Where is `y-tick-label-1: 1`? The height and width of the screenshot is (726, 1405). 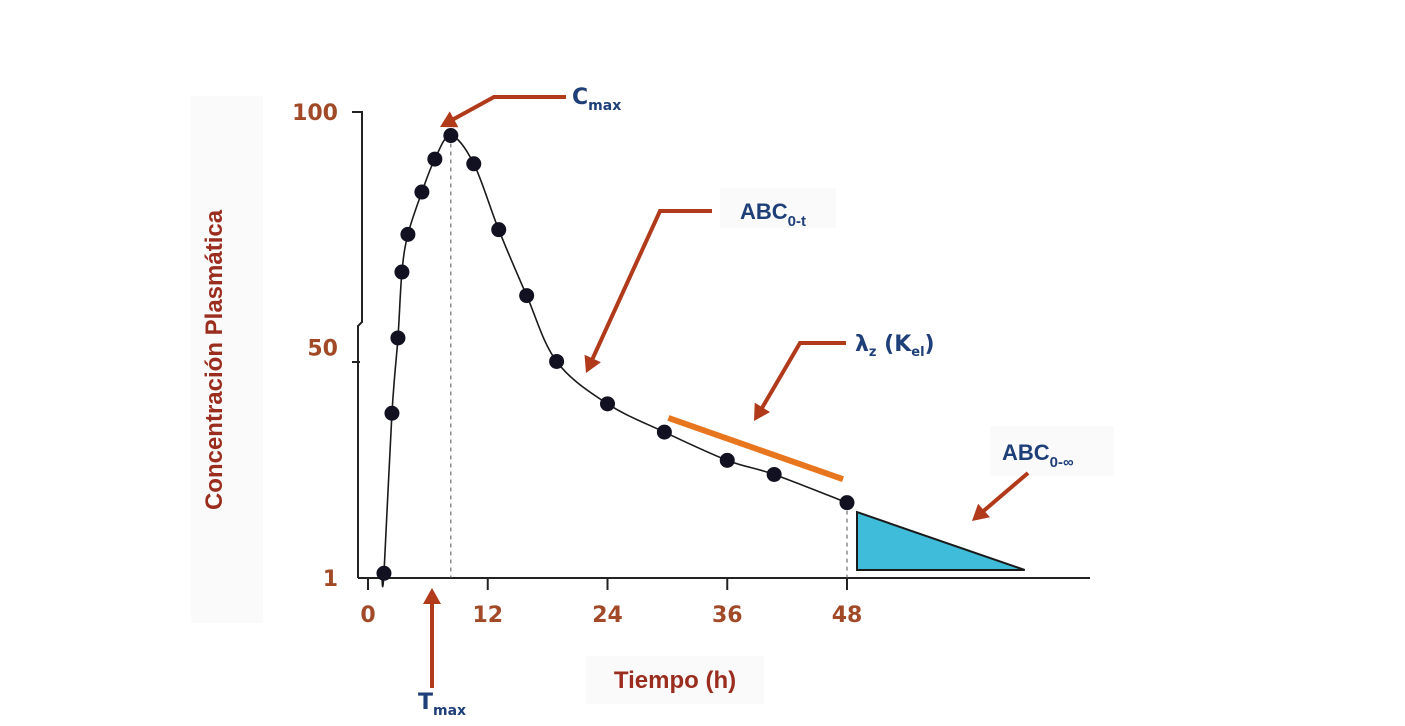 y-tick-label-1: 1 is located at coordinates (330, 579).